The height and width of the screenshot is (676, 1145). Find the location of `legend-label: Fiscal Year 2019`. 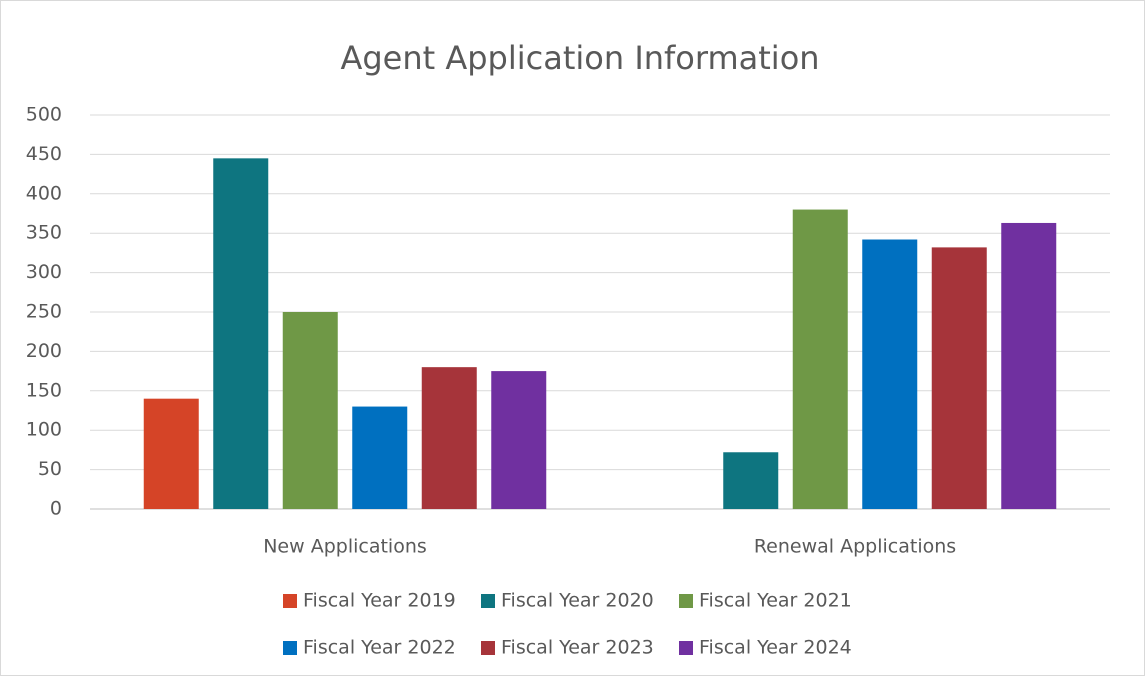

legend-label: Fiscal Year 2019 is located at coordinates (379, 601).